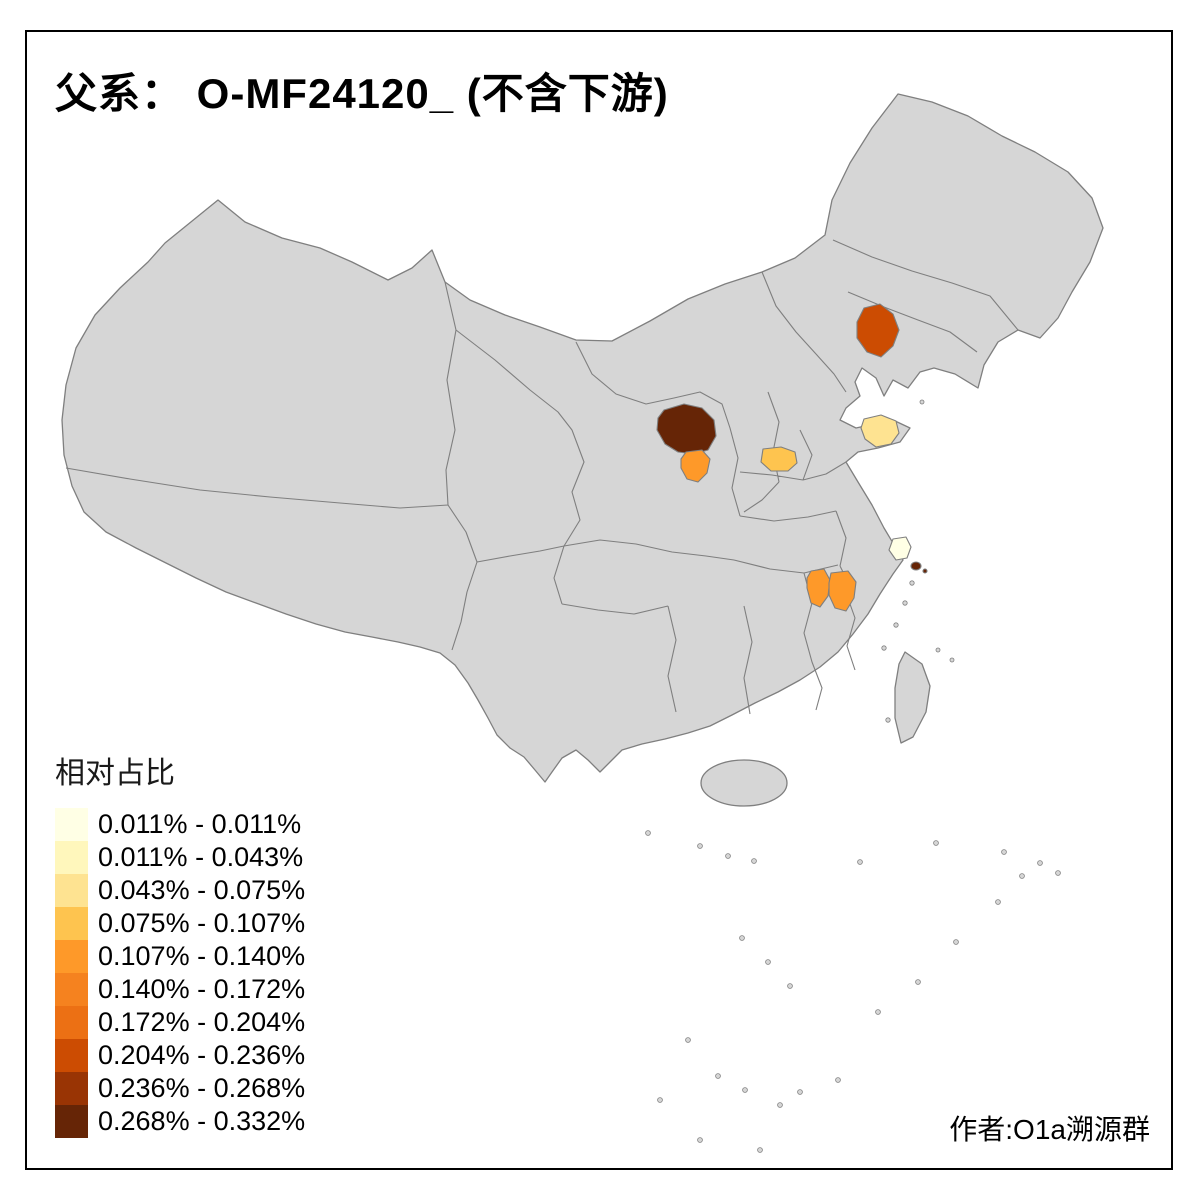 The height and width of the screenshot is (1200, 1200). Describe the element at coordinates (912, 697) in the screenshot. I see `taiwan-island` at that location.